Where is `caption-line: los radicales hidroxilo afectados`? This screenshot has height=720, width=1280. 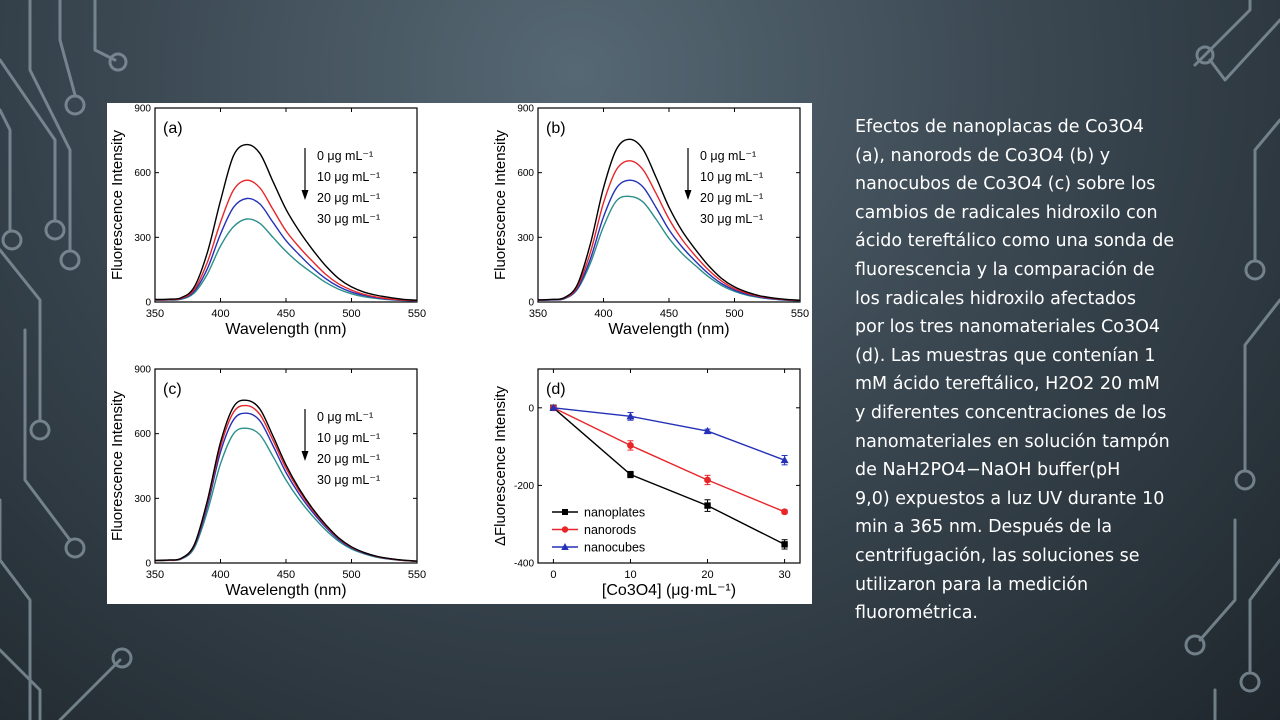
caption-line: los radicales hidroxilo afectados is located at coordinates (995, 298).